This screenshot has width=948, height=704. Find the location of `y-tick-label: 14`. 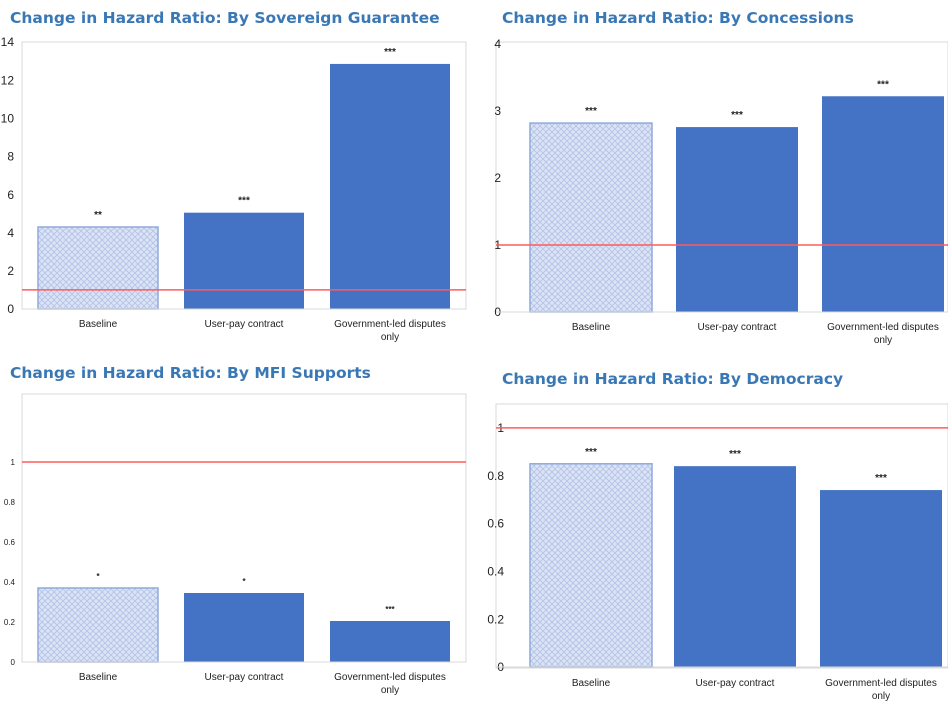

y-tick-label: 14 is located at coordinates (8, 42).